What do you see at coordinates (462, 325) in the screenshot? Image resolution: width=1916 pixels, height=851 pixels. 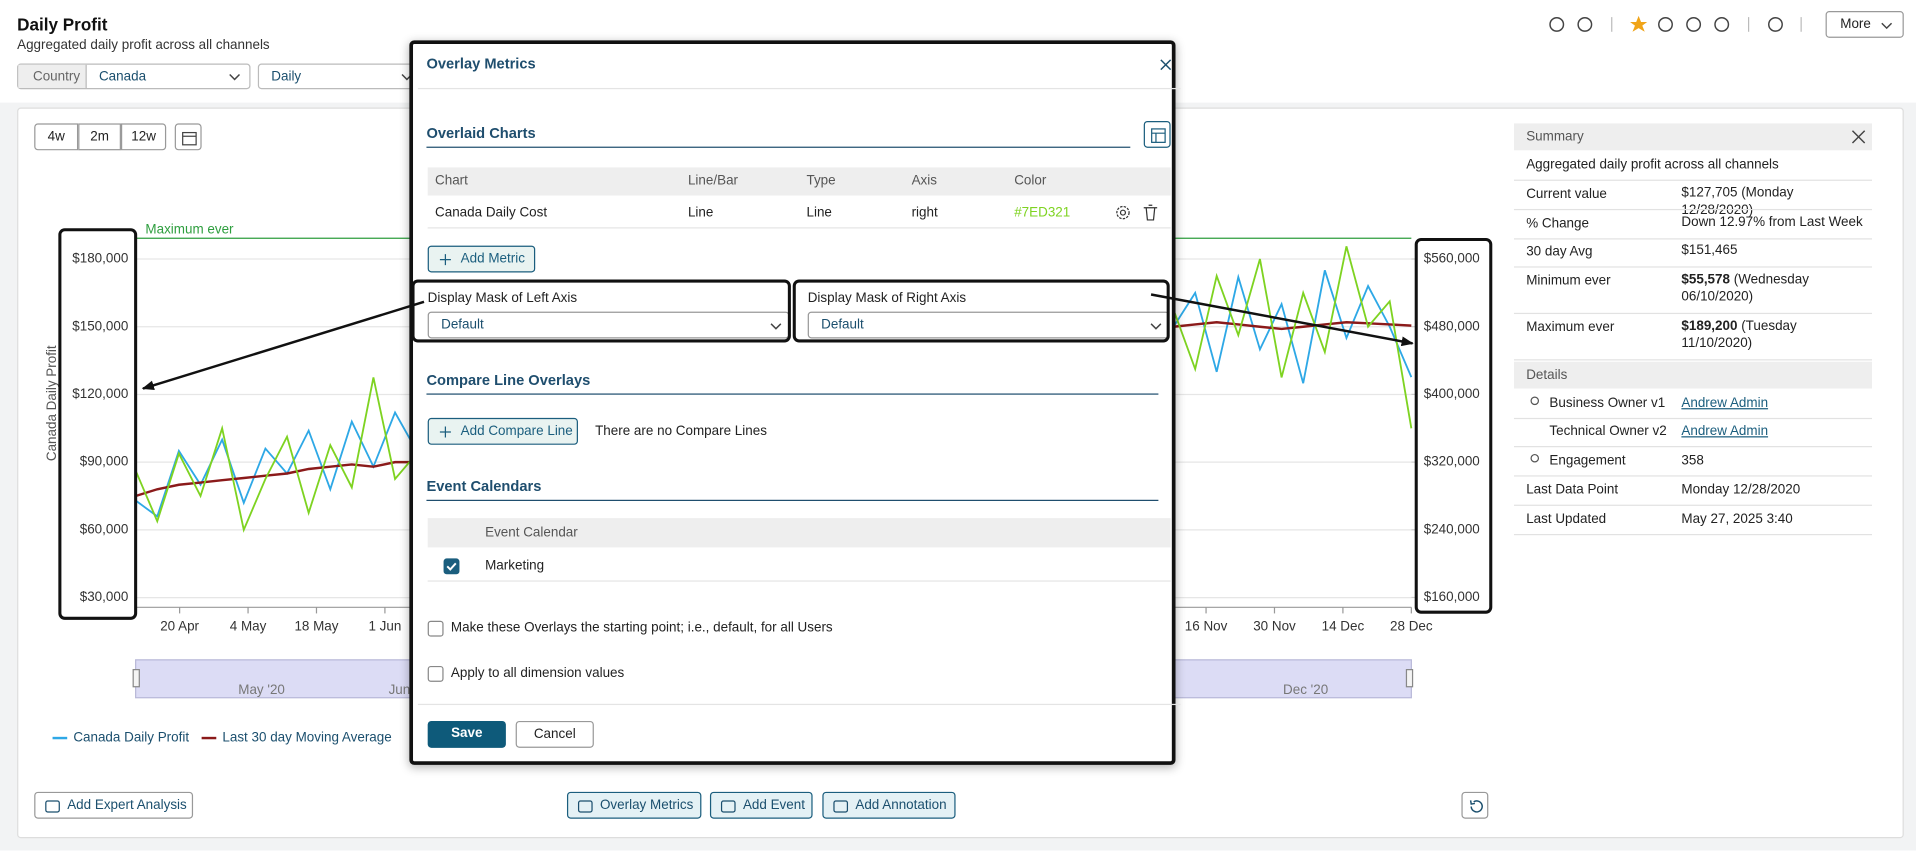 I see `mask-value: Default` at bounding box center [462, 325].